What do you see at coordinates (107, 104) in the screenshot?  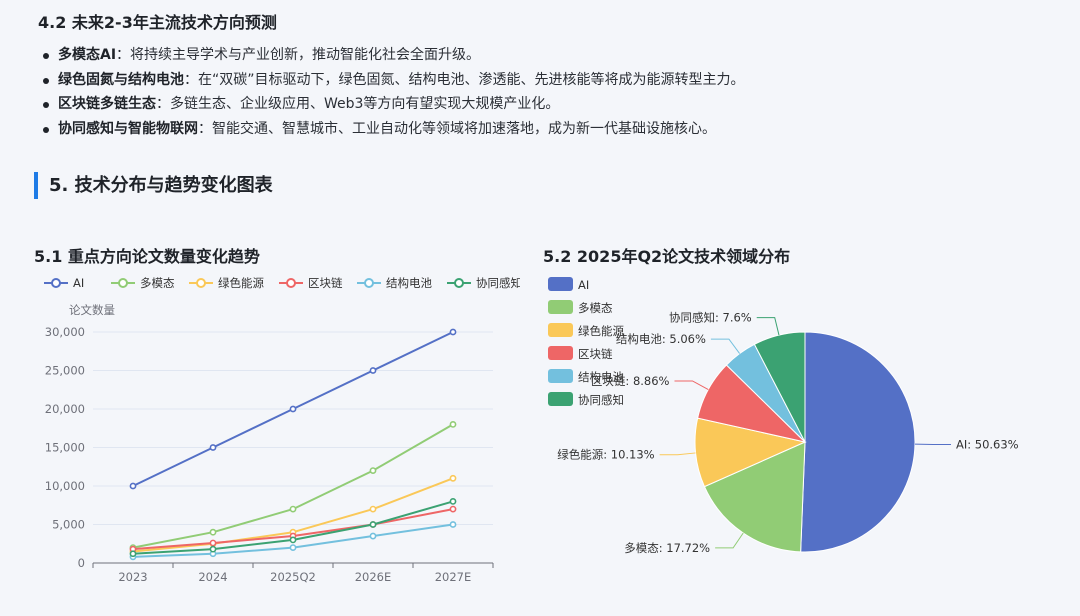 I see `forecast-item-title: 区块链多链生态` at bounding box center [107, 104].